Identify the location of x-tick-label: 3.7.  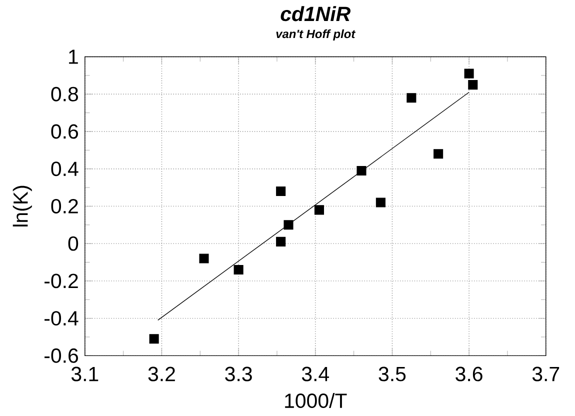
(546, 374).